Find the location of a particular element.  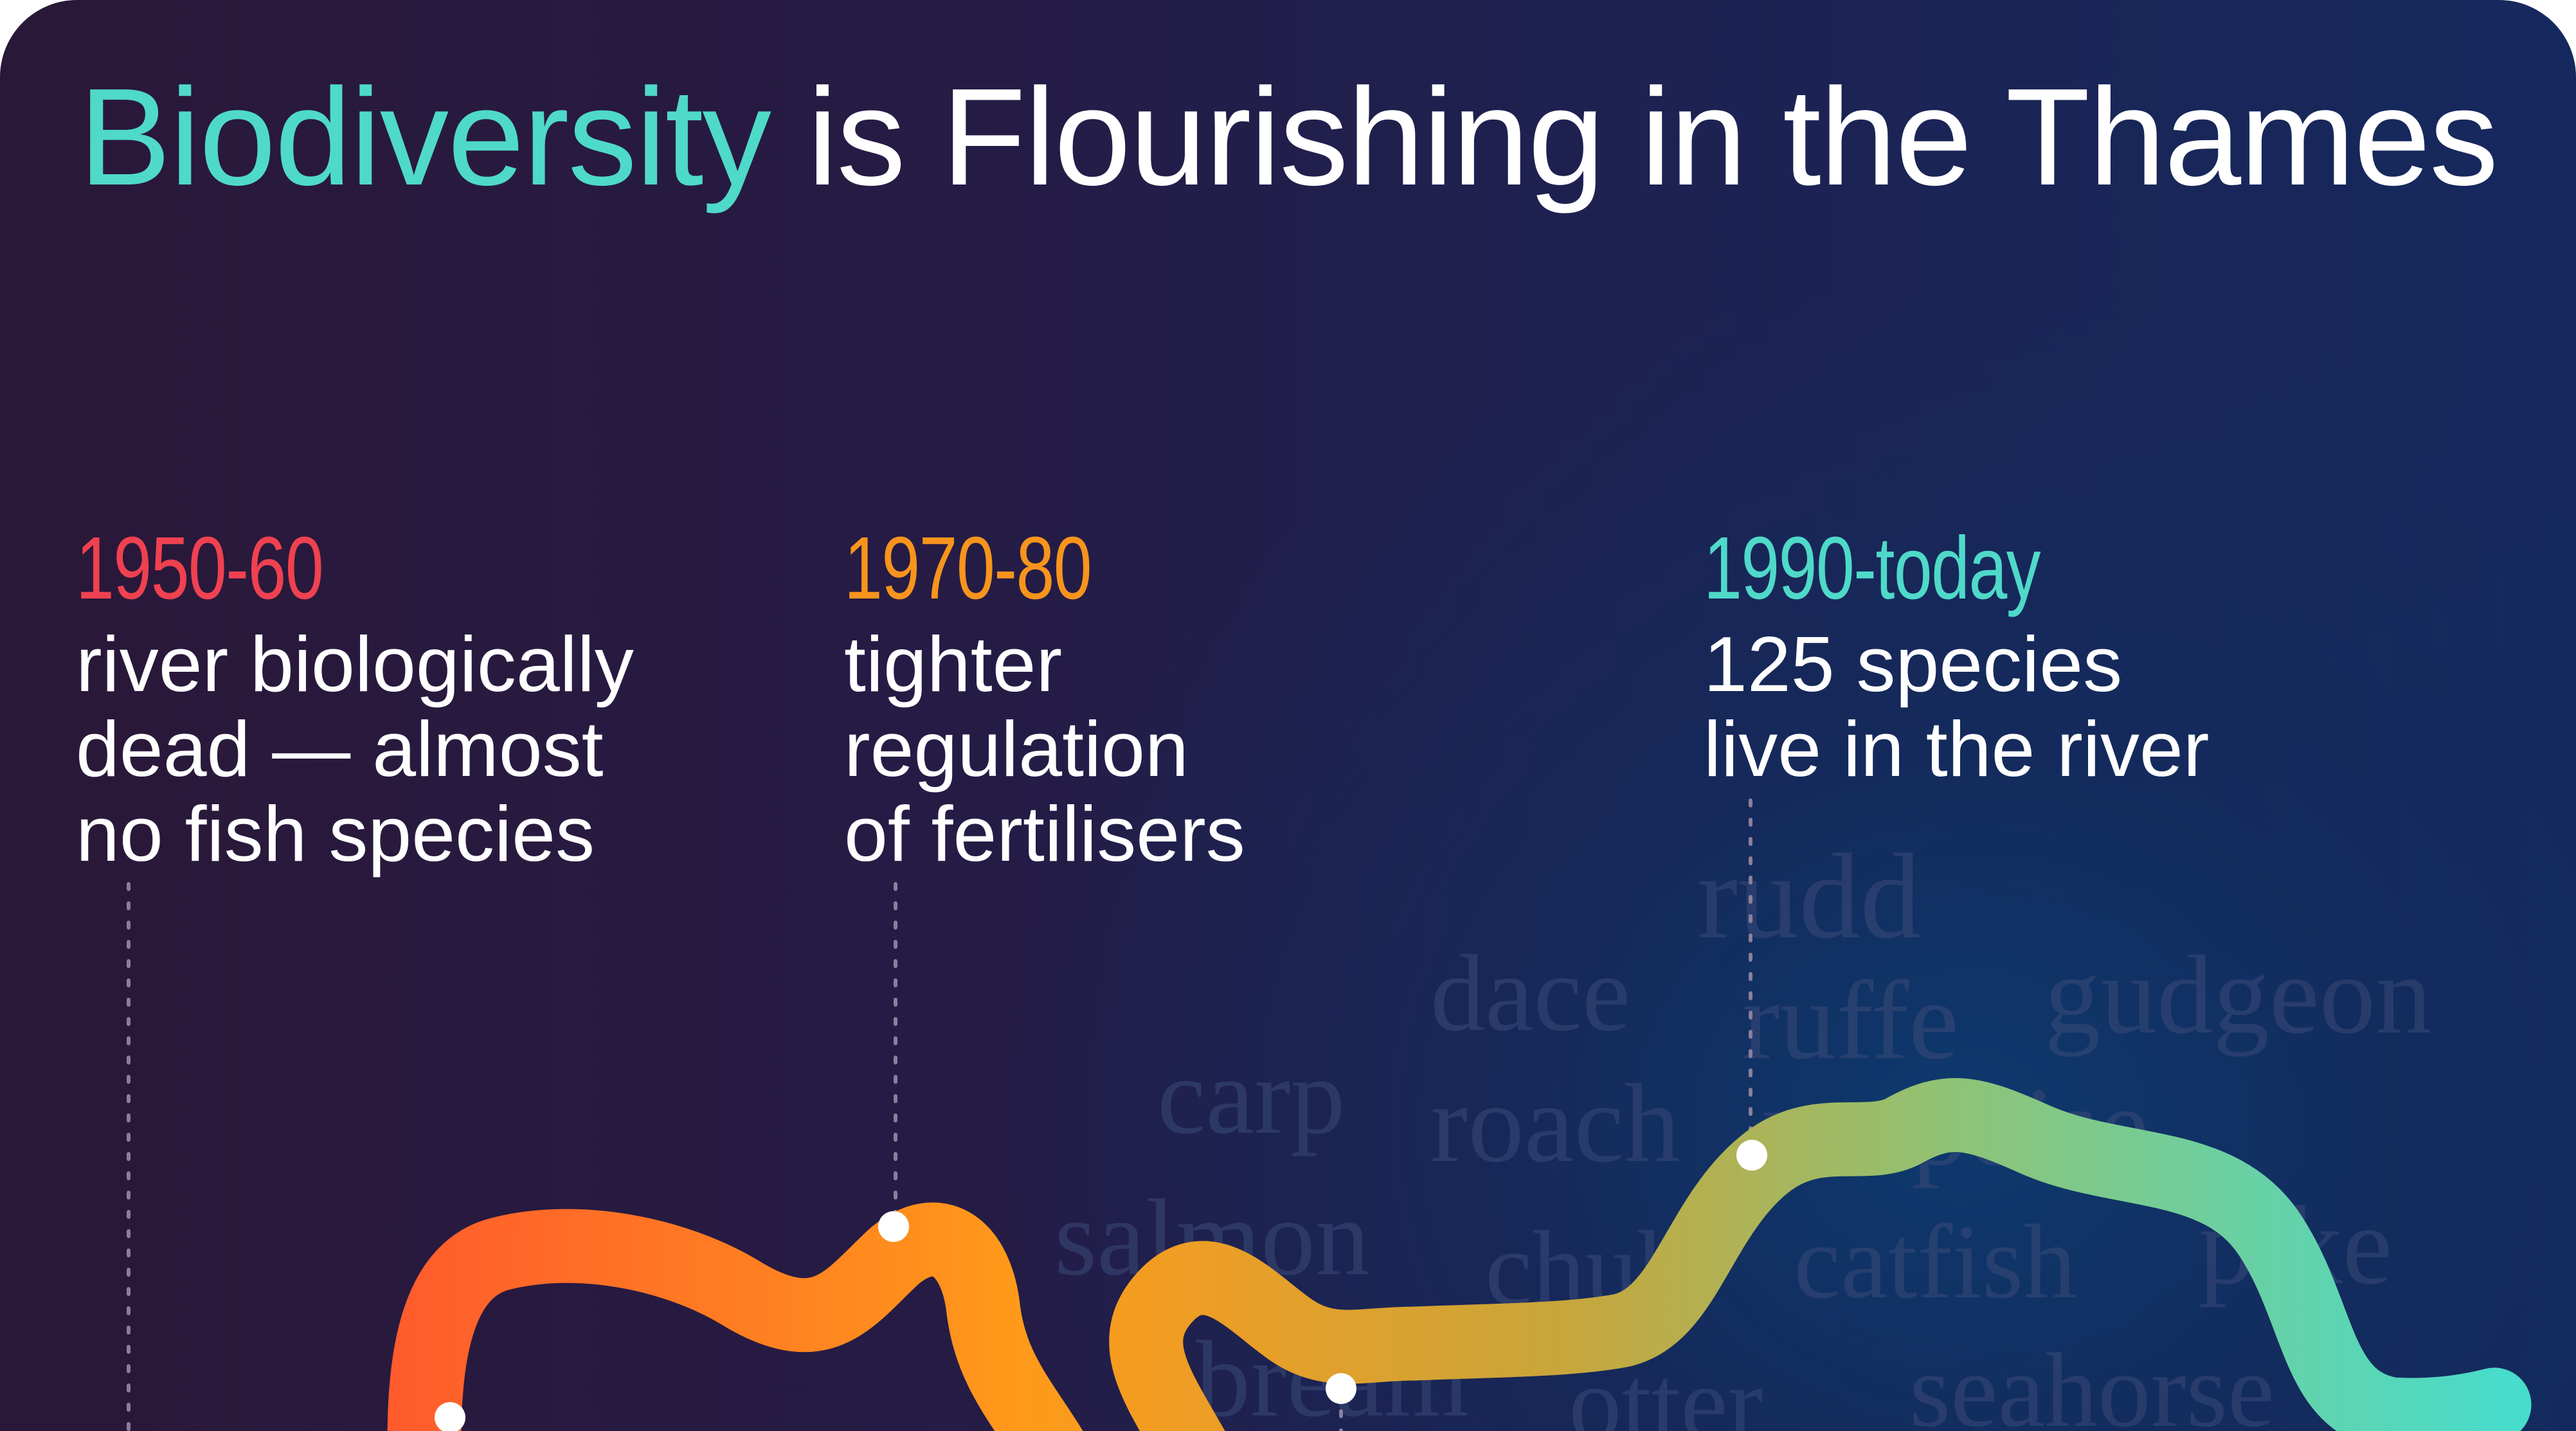

species-word: roach is located at coordinates (1555, 1123).